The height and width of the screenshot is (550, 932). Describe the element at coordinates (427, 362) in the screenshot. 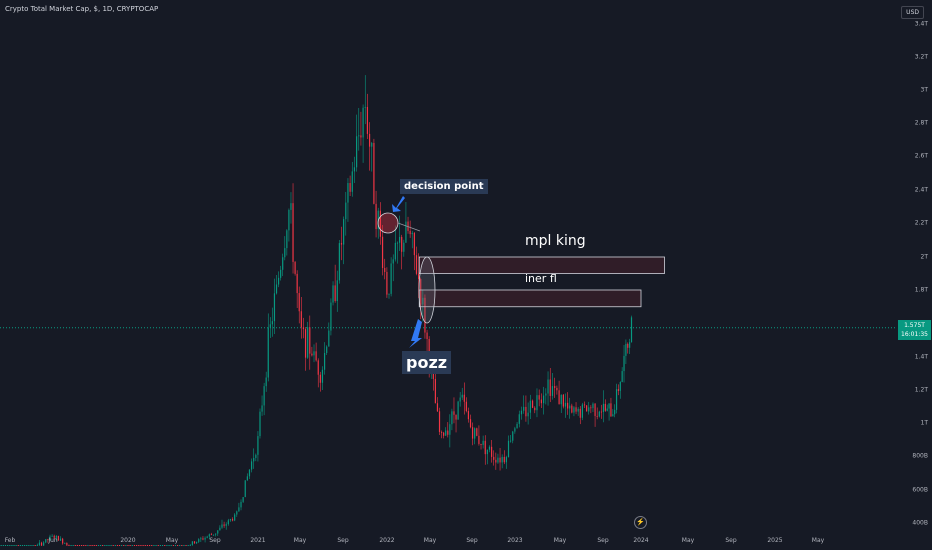

I see `pozz-label: pozz` at that location.